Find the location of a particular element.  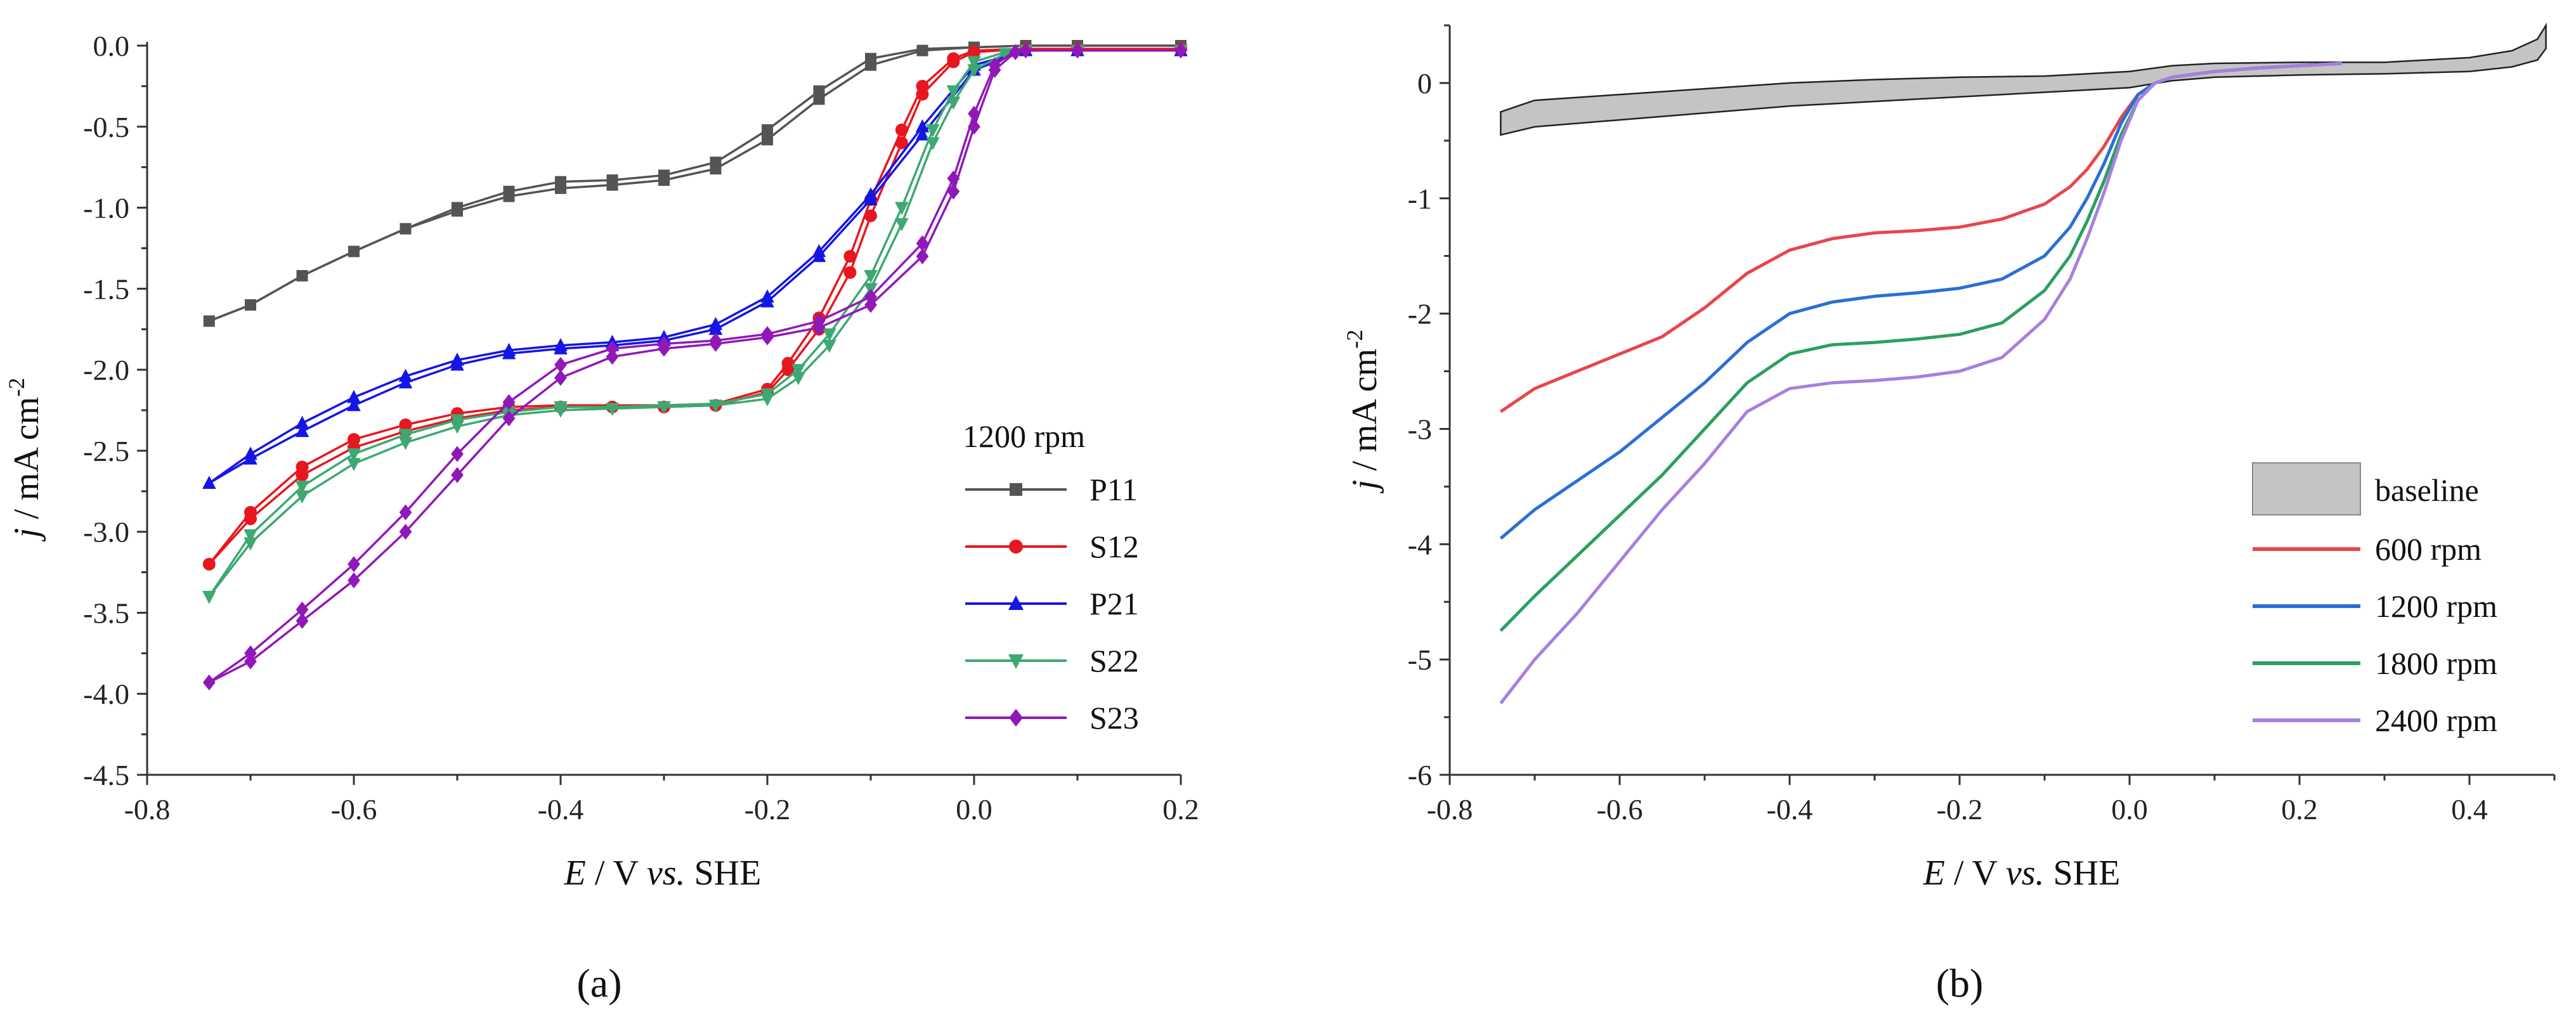

panel-a-y-tick-label: -4.5 is located at coordinates (106, 775).